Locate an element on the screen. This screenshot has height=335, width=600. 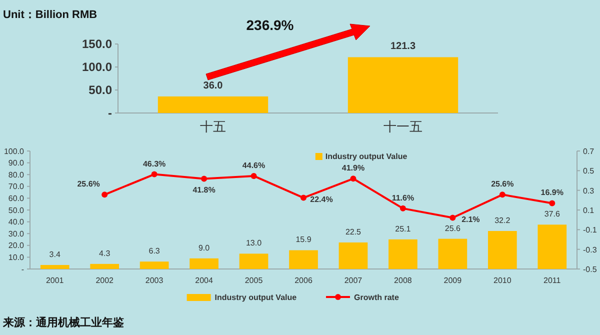
y-tick-label: 20.0 is located at coordinates (16, 245).